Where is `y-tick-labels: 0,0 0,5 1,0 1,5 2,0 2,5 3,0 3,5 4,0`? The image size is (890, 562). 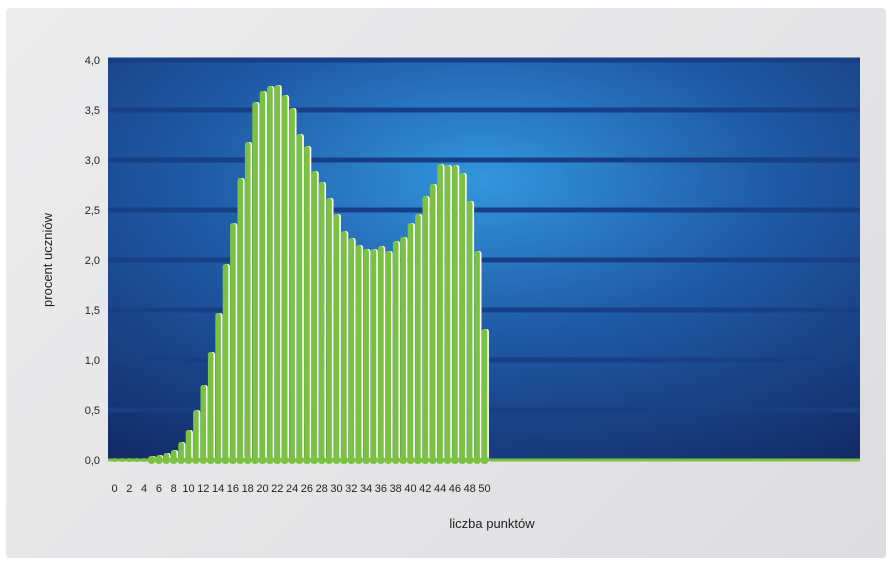
y-tick-labels: 0,0 0,5 1,0 1,5 2,0 2,5 3,0 3,5 4,0 is located at coordinates (92, 261).